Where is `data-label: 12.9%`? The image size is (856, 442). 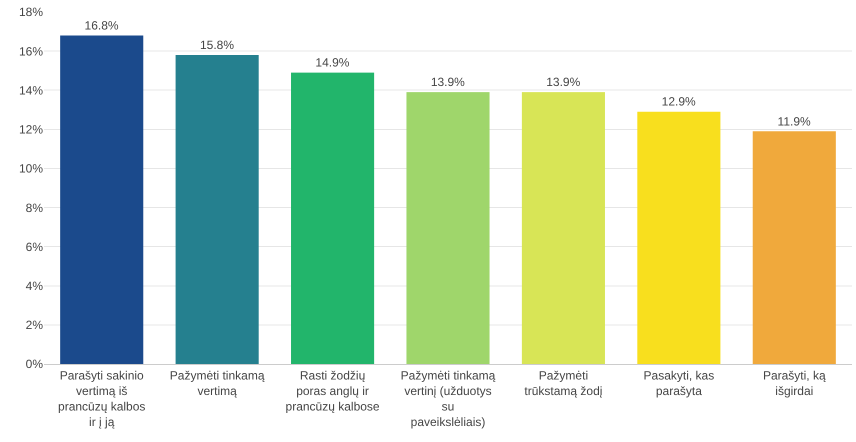
data-label: 12.9% is located at coordinates (679, 101).